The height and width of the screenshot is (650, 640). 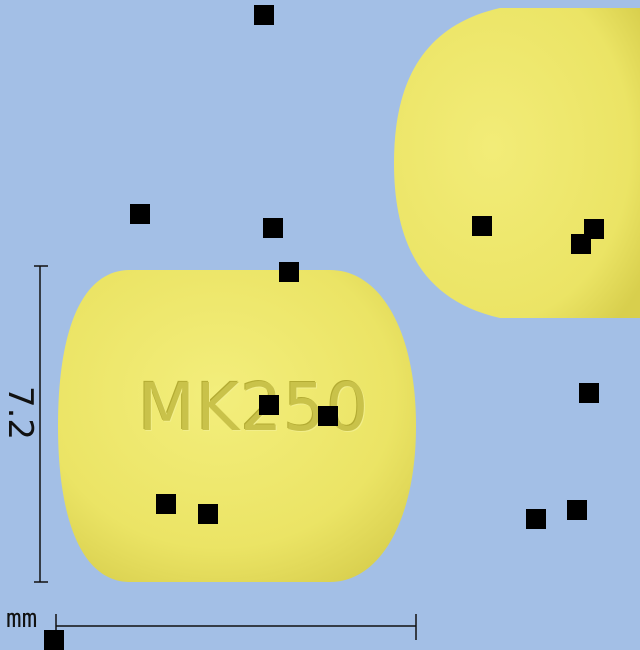 What do you see at coordinates (20, 413) in the screenshot?
I see `height-measurement-label: 7.2` at bounding box center [20, 413].